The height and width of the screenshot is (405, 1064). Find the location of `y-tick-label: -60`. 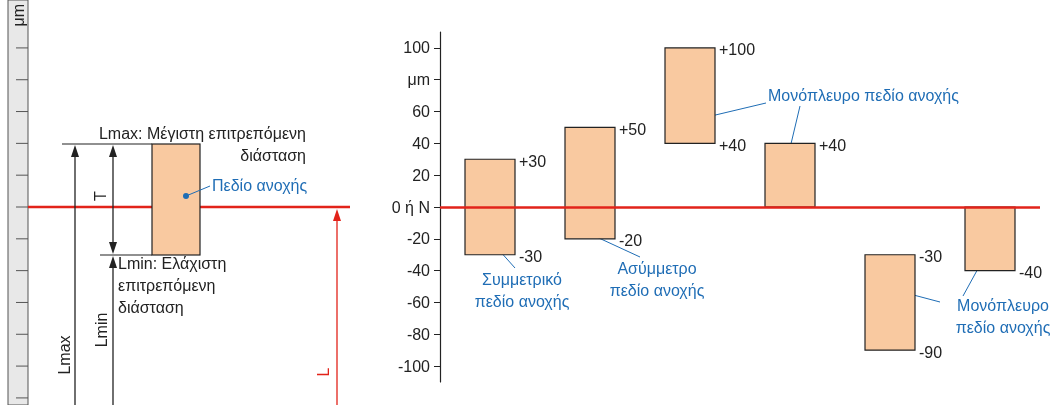

y-tick-label: -60 is located at coordinates (418, 302).